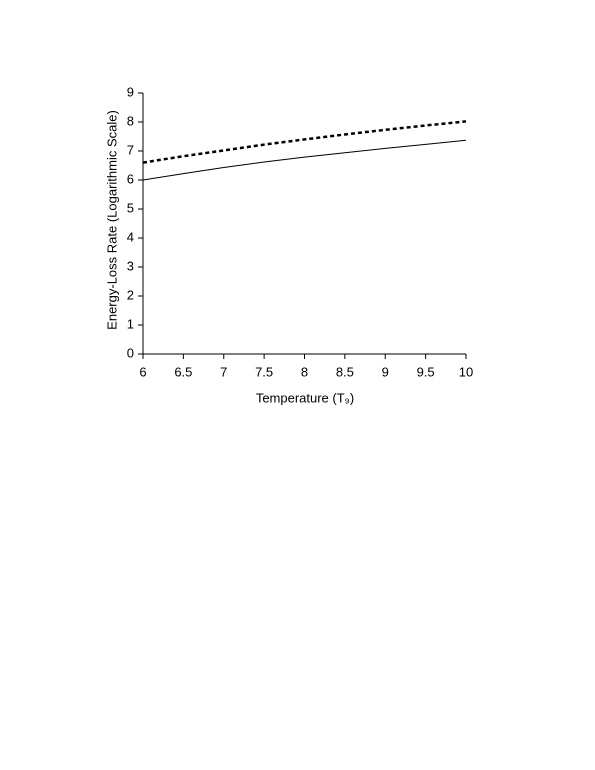  What do you see at coordinates (130, 323) in the screenshot?
I see `y-tick-label: 1` at bounding box center [130, 323].